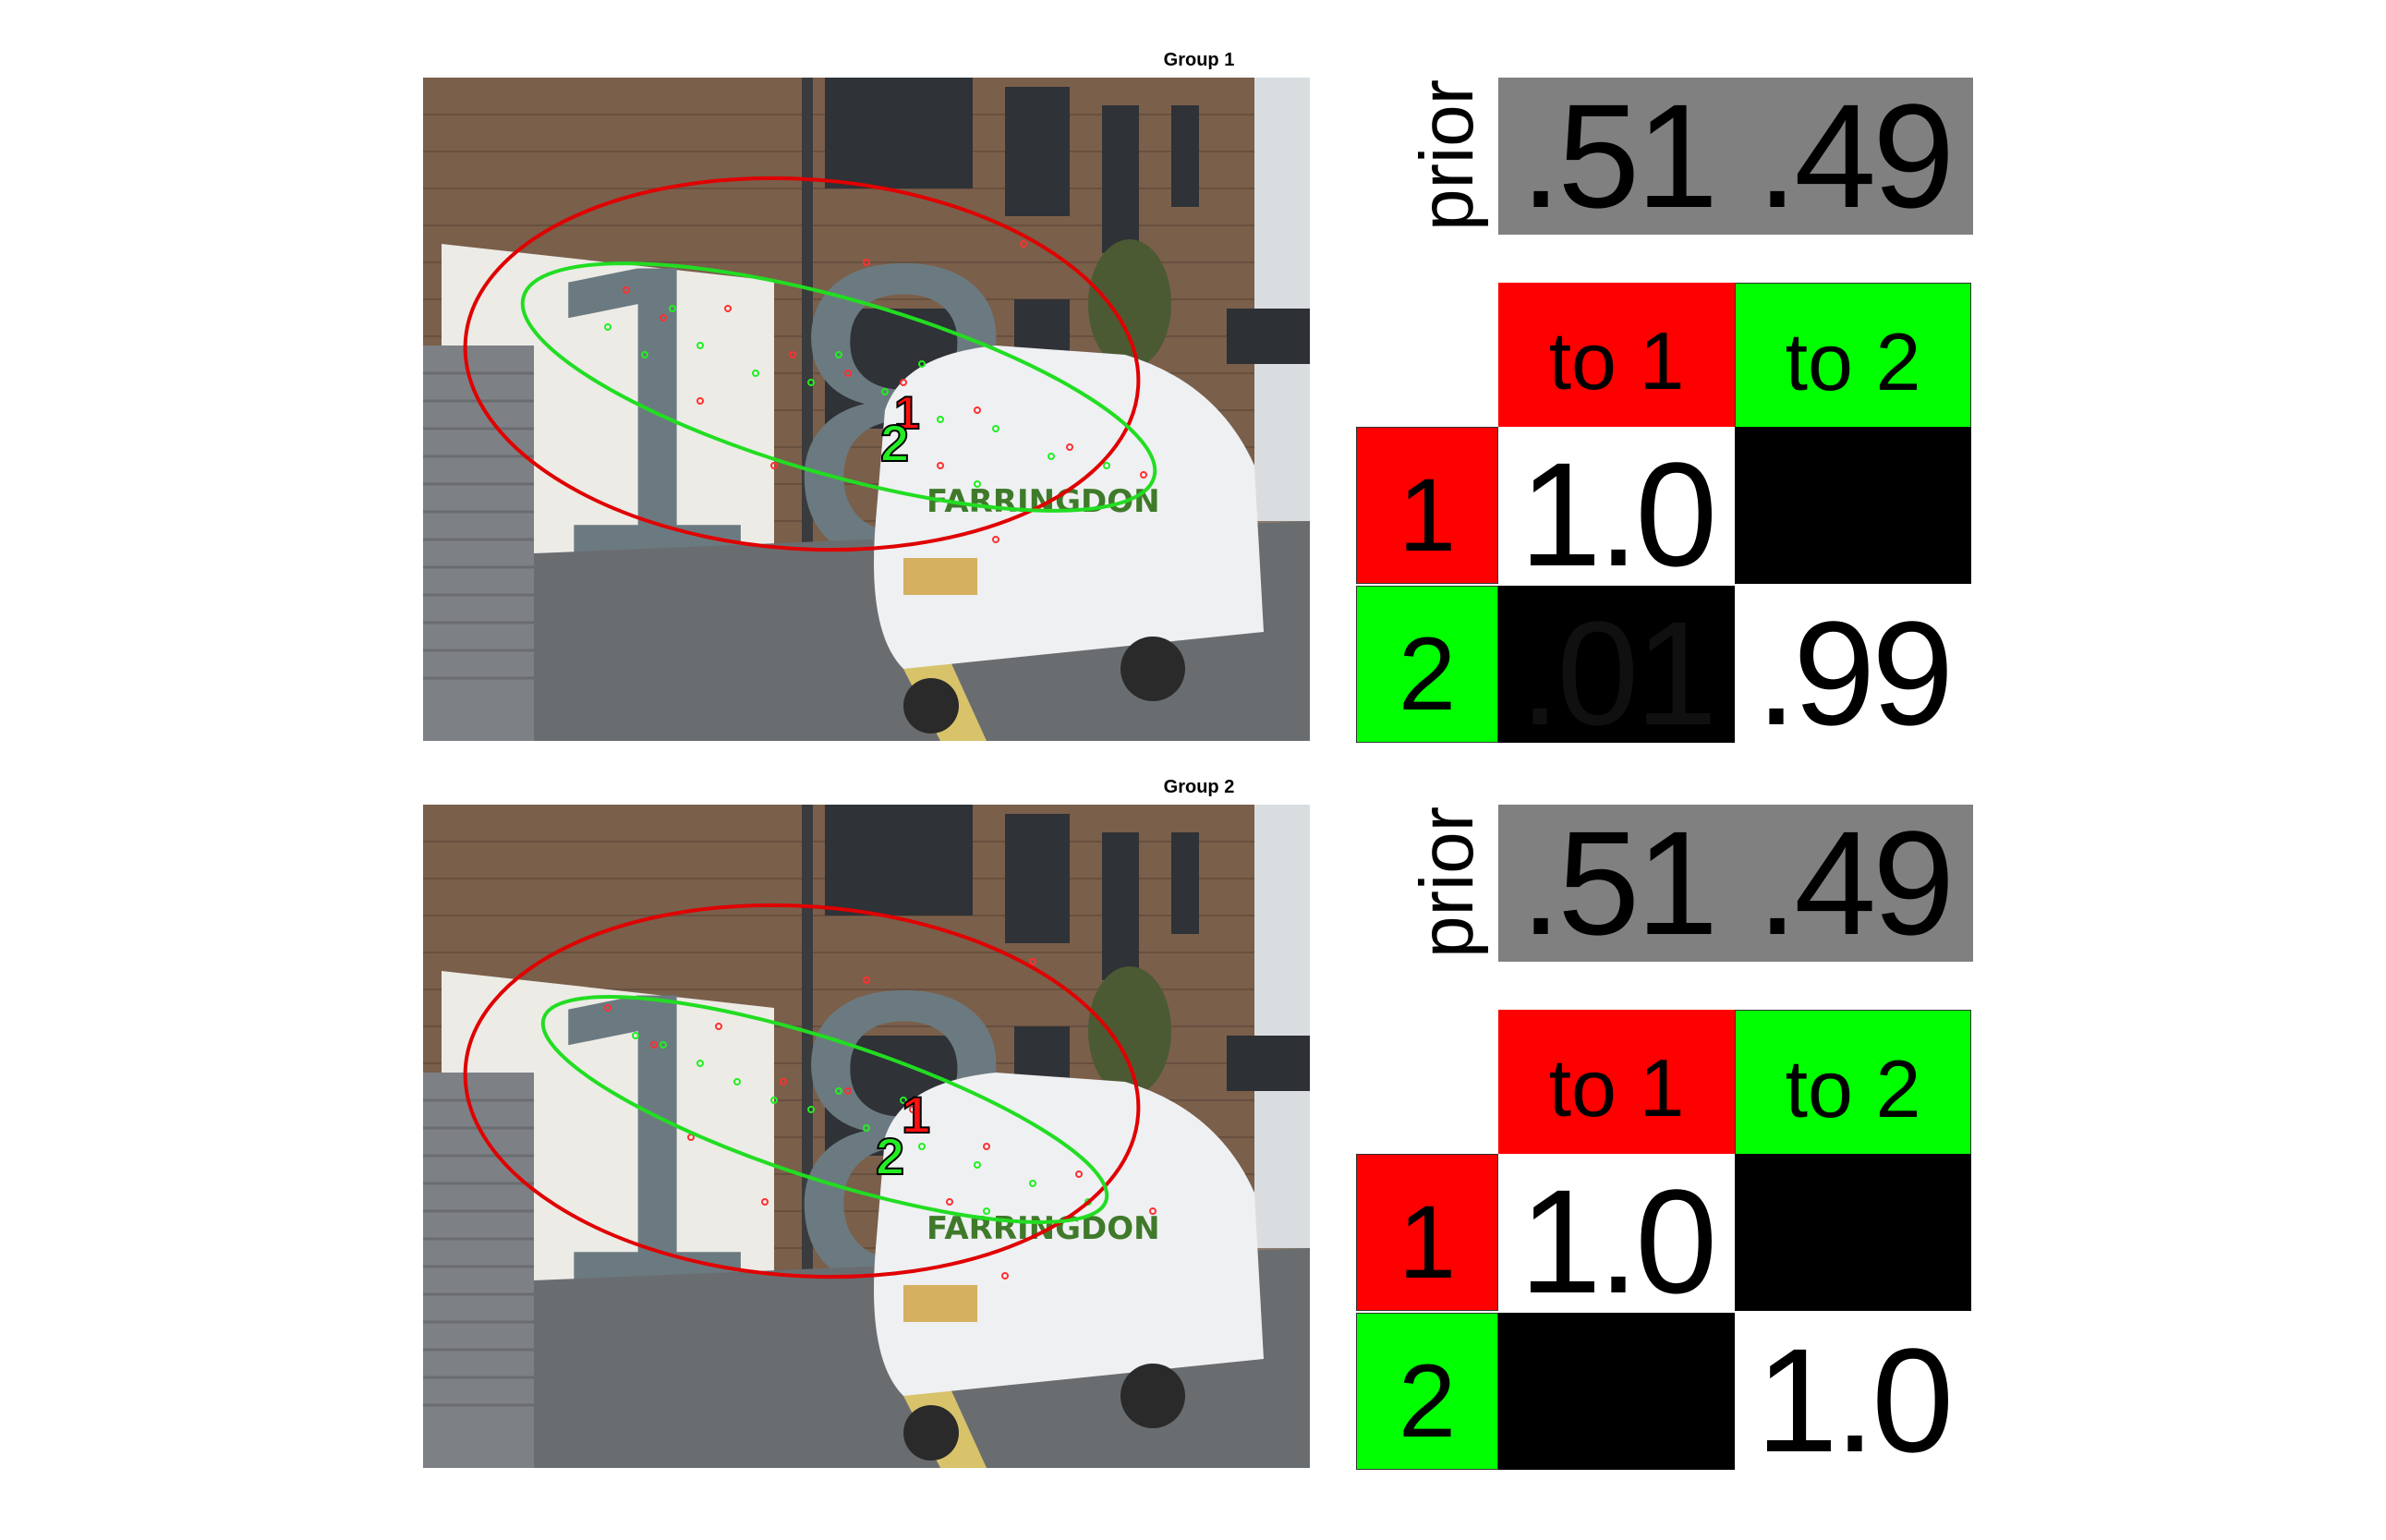 This screenshot has height=1540, width=2386. What do you see at coordinates (1616, 664) in the screenshot?
I see `matrix-cell-2-1: .01` at bounding box center [1616, 664].